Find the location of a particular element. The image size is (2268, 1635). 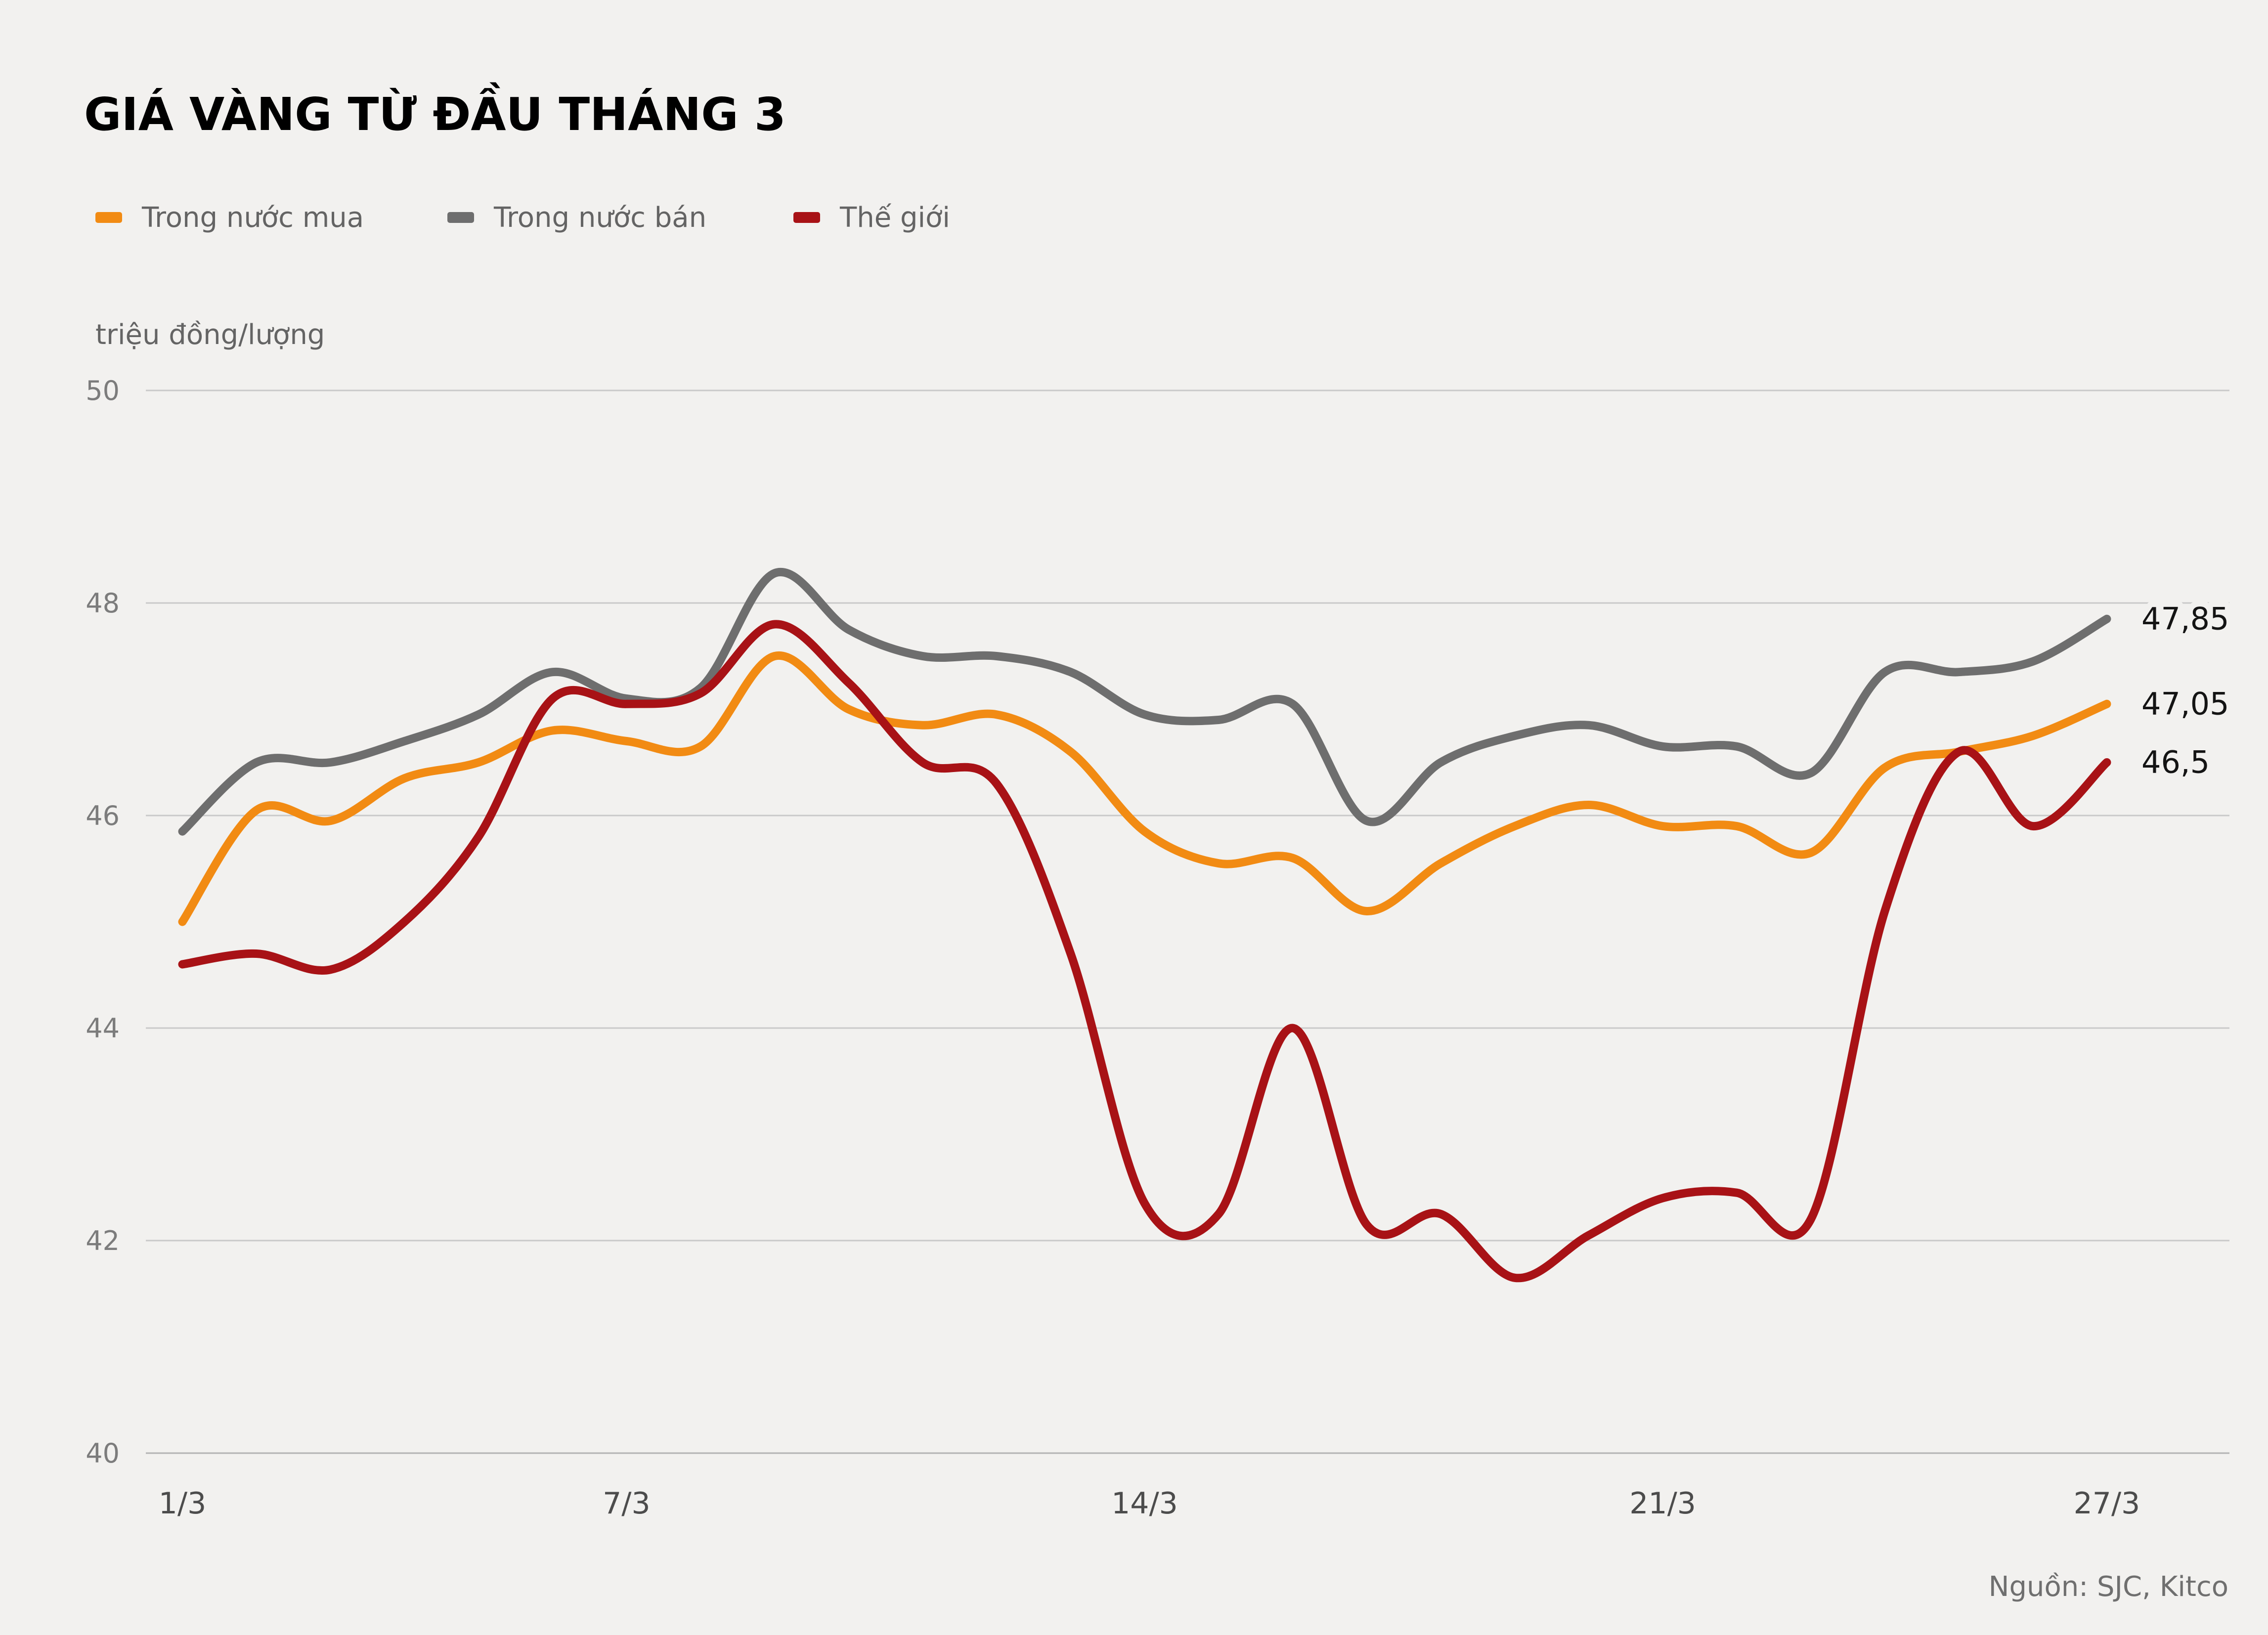

legend-item-world: Thế giới is located at coordinates (871, 218).